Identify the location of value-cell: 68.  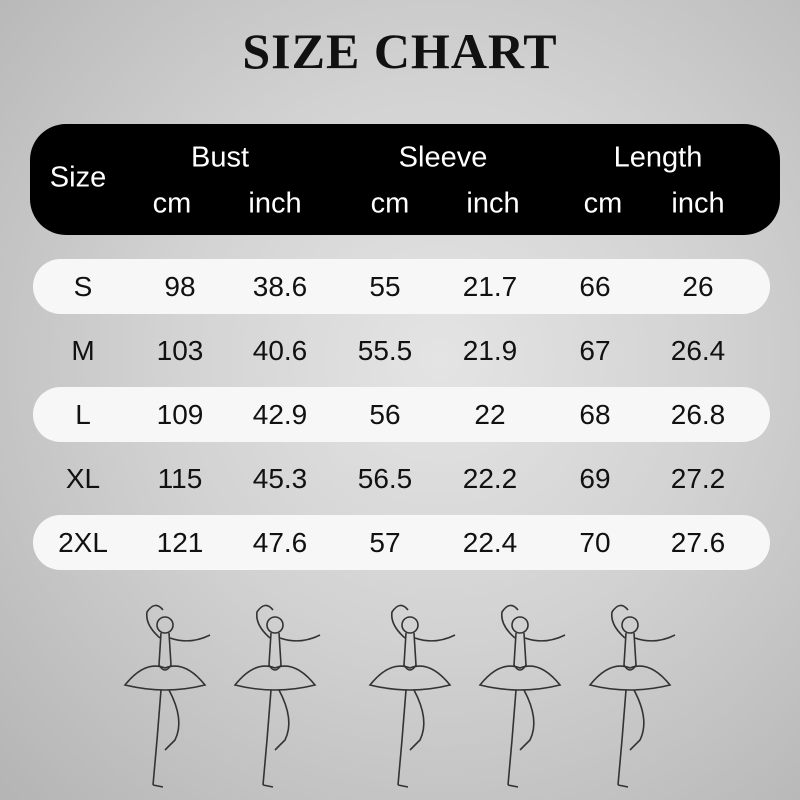
(595, 414).